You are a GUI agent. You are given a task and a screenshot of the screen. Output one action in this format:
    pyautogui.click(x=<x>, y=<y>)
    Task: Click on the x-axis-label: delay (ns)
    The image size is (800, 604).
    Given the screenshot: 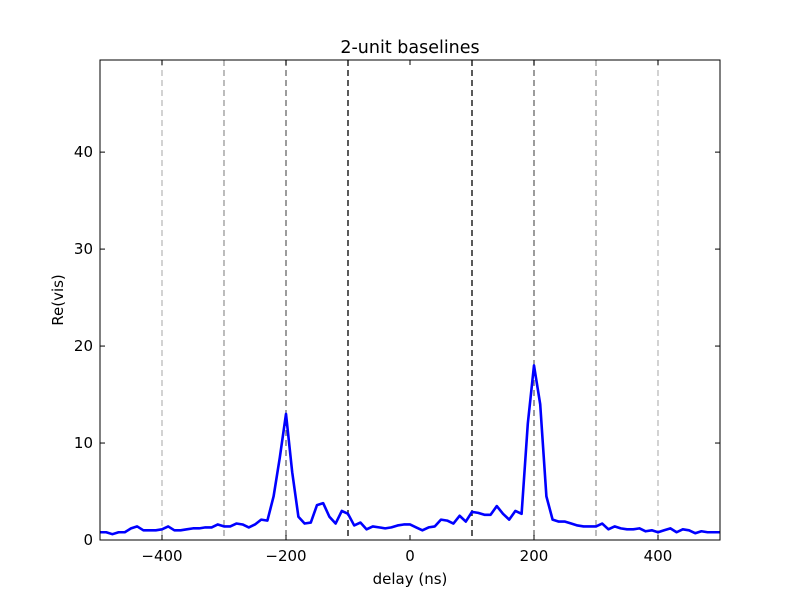 What is the action you would take?
    pyautogui.click(x=410, y=579)
    